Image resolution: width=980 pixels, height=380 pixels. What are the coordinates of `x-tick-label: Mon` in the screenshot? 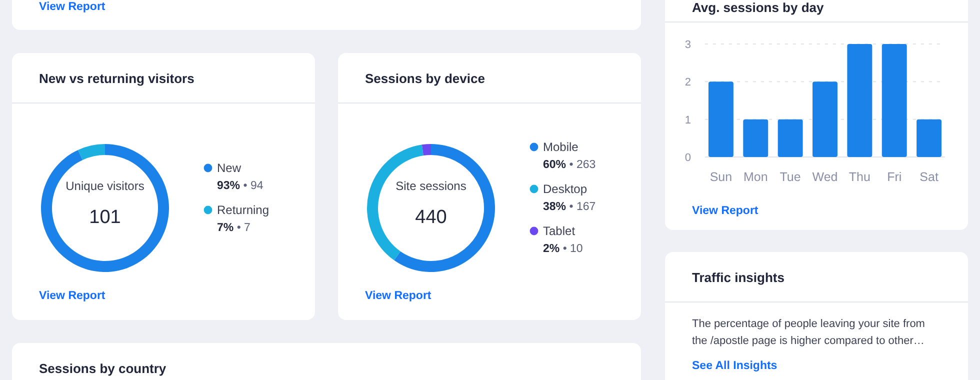 It's located at (755, 177).